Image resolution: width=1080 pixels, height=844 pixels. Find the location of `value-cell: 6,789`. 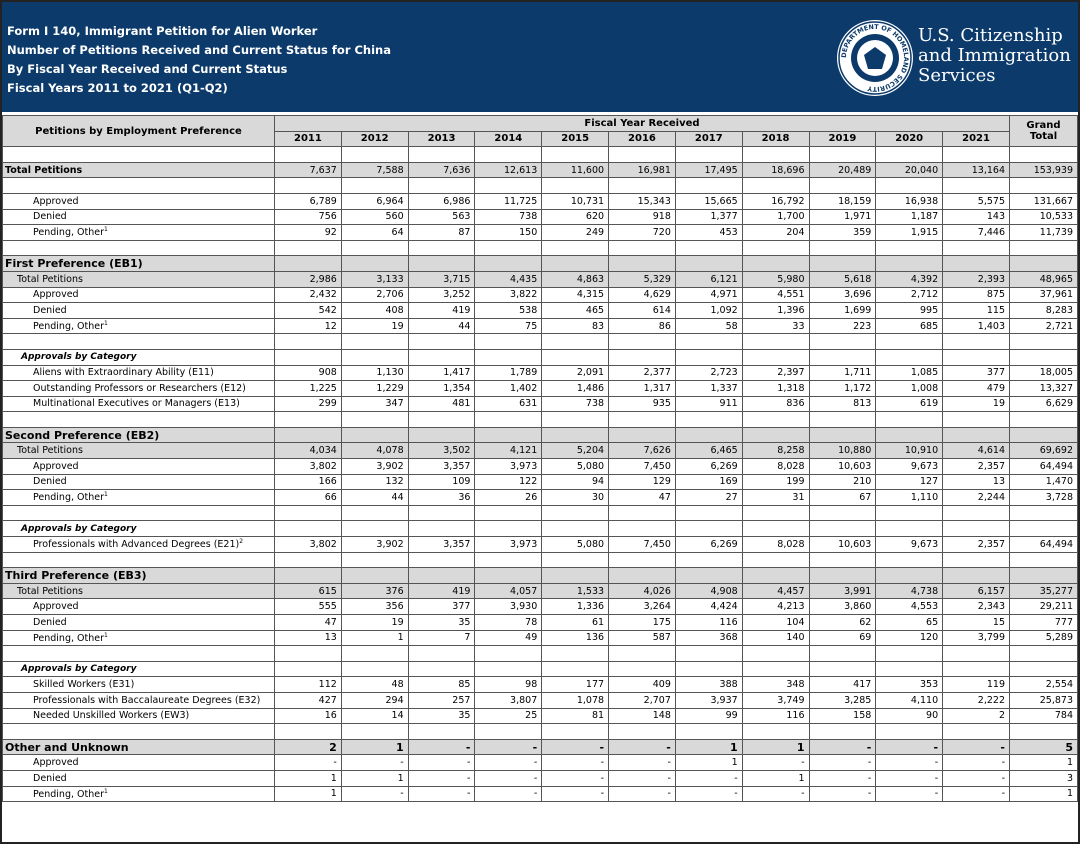

value-cell: 6,789 is located at coordinates (308, 201).